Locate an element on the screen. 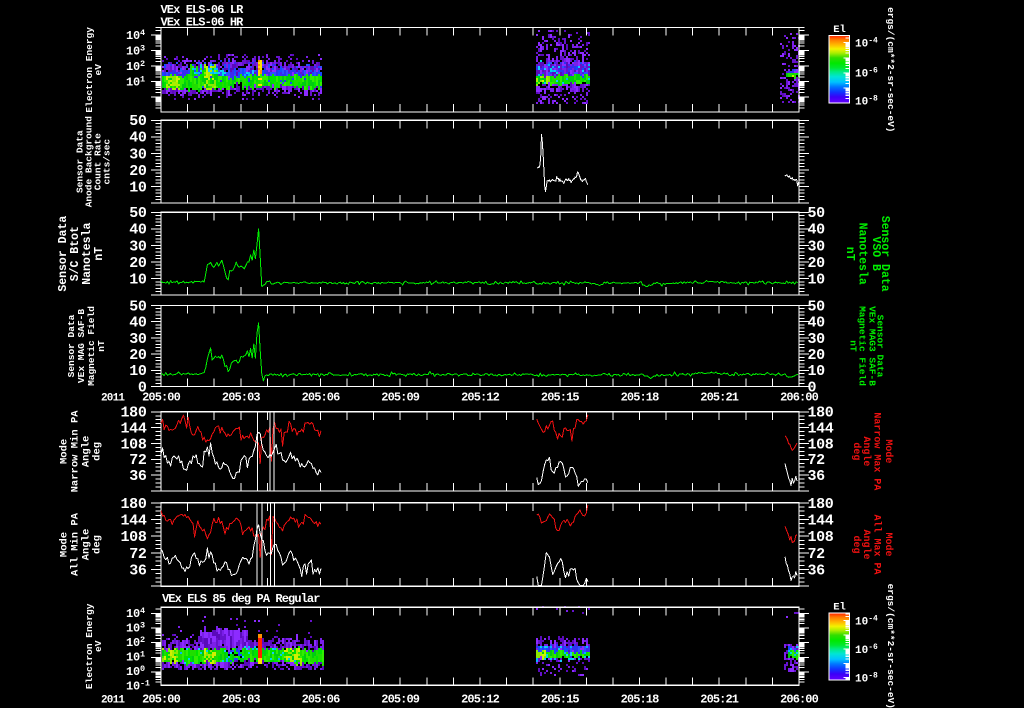 This screenshot has height=708, width=1024. svg-text: Narrow Max PA is located at coordinates (876, 451).